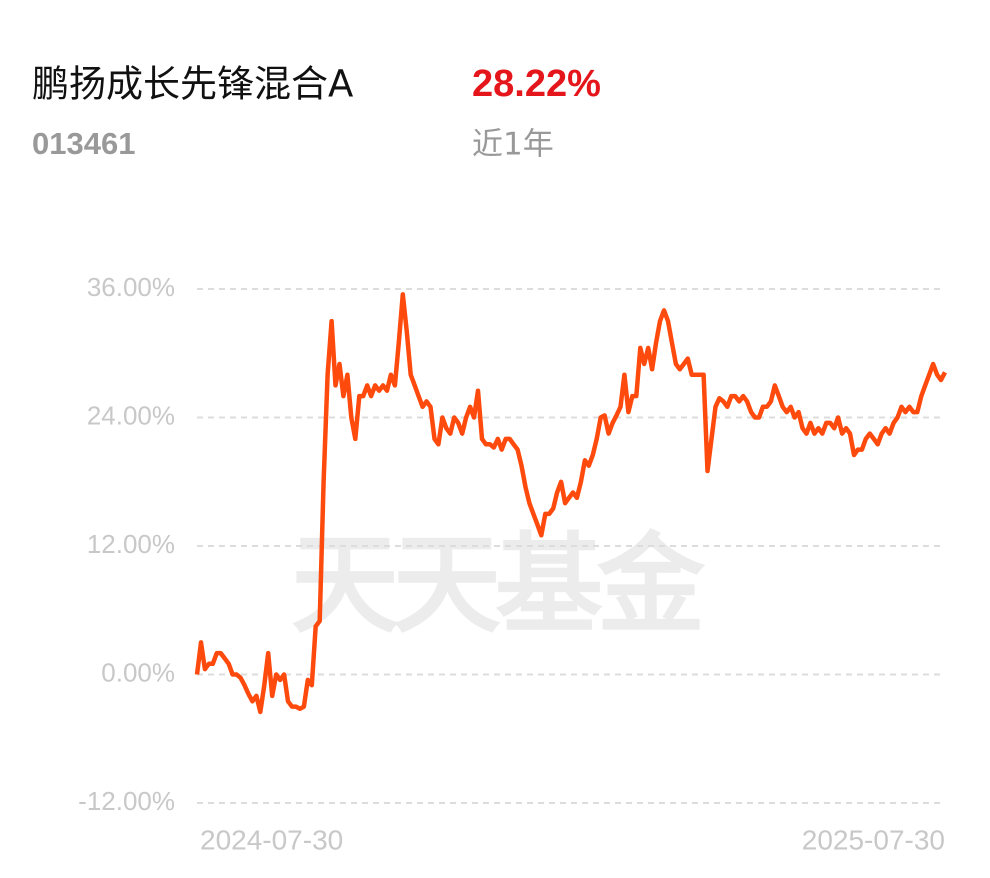 The width and height of the screenshot is (990, 878). Describe the element at coordinates (498, 585) in the screenshot. I see `watermark: 天天基金` at that location.